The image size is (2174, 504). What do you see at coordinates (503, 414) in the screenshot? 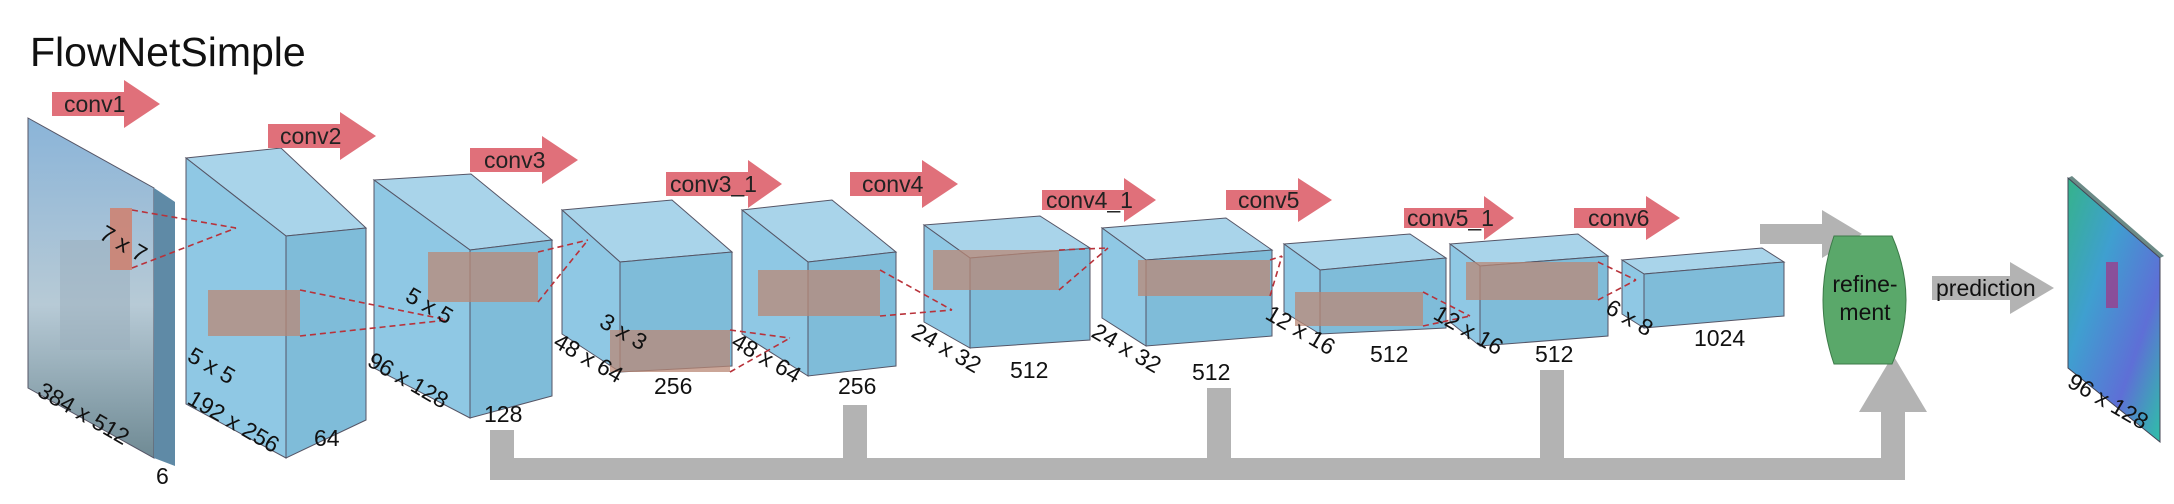
I see `conv3-channels: 128` at bounding box center [503, 414].